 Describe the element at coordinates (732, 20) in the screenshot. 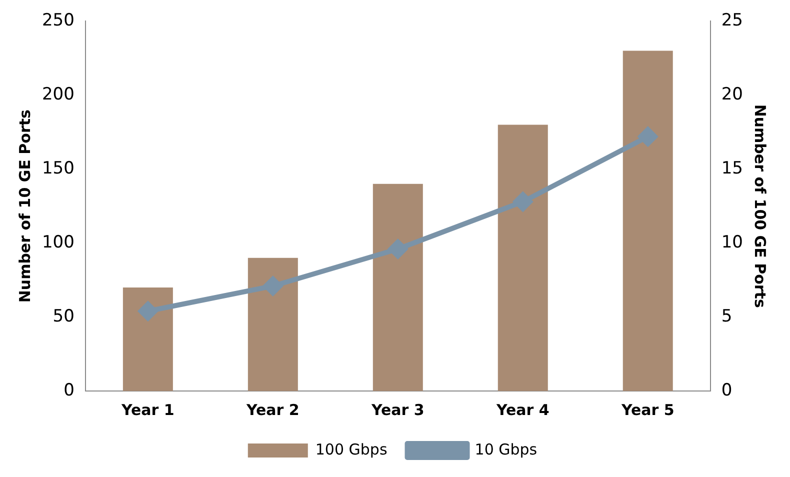

I see `y2-tick-label: 25` at that location.